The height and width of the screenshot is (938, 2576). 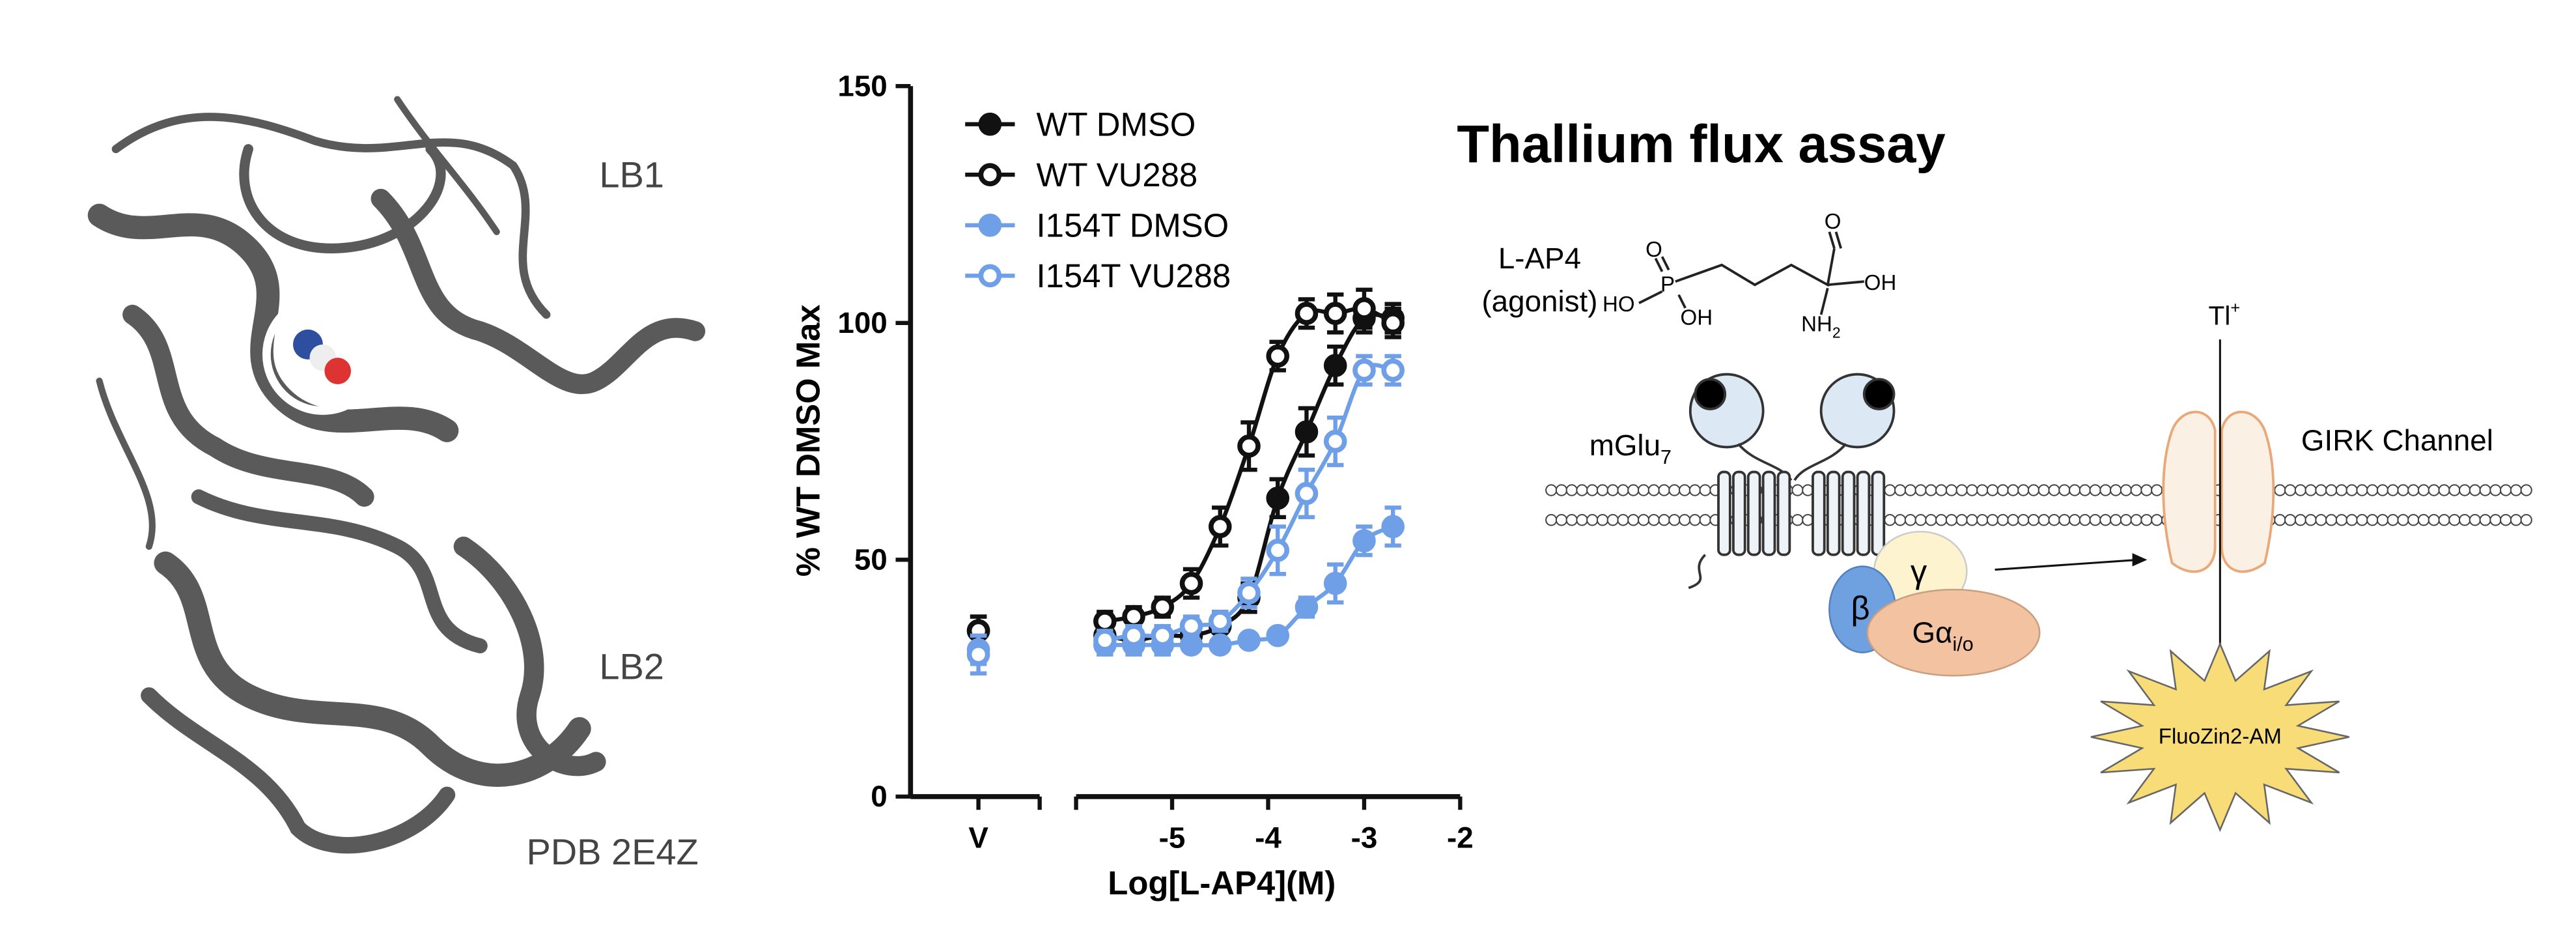 I want to click on lb2-label: LB2, so click(x=631, y=667).